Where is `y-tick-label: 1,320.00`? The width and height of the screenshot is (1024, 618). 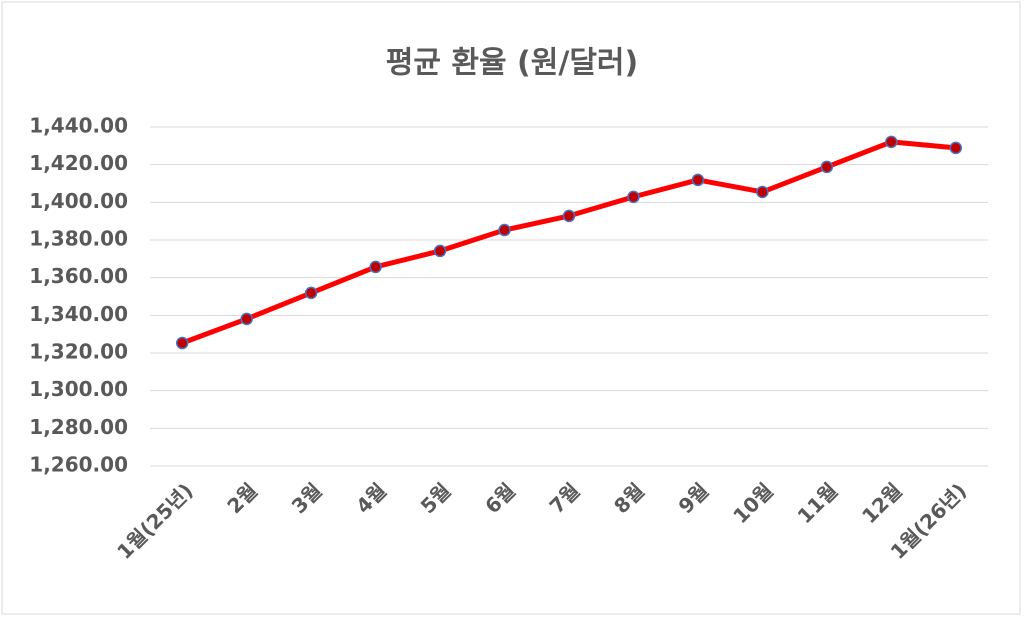
y-tick-label: 1,320.00 is located at coordinates (78, 352).